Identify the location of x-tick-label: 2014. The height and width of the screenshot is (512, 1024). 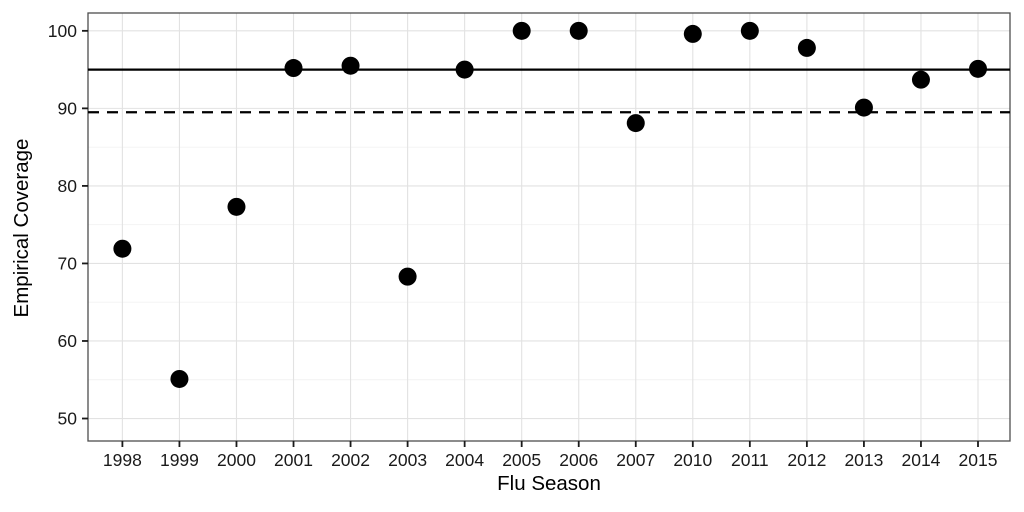
(920, 460).